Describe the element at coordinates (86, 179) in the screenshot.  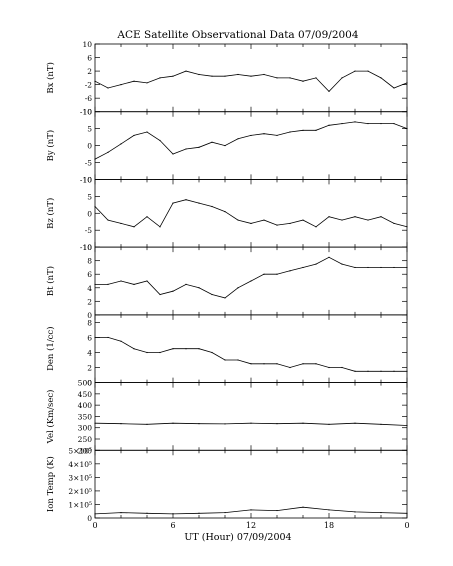
I see `y-tick-label: -10` at that location.